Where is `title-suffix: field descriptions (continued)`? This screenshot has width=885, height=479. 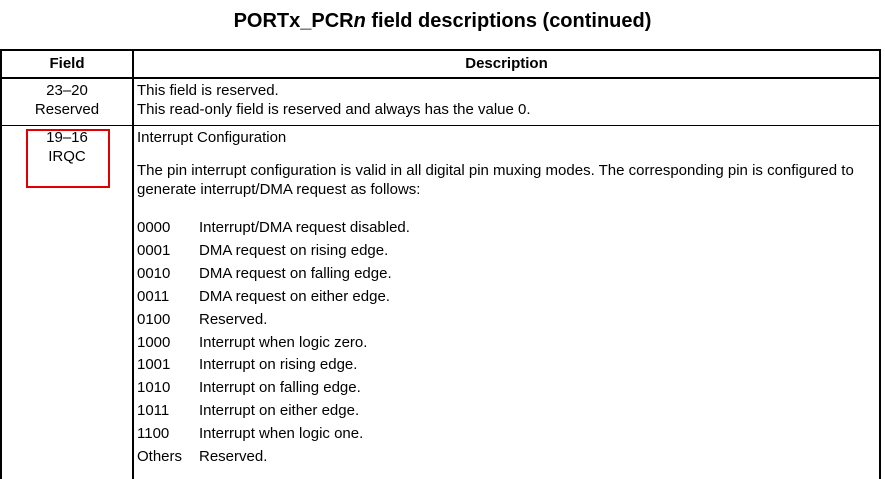 title-suffix: field descriptions (continued) is located at coordinates (508, 21).